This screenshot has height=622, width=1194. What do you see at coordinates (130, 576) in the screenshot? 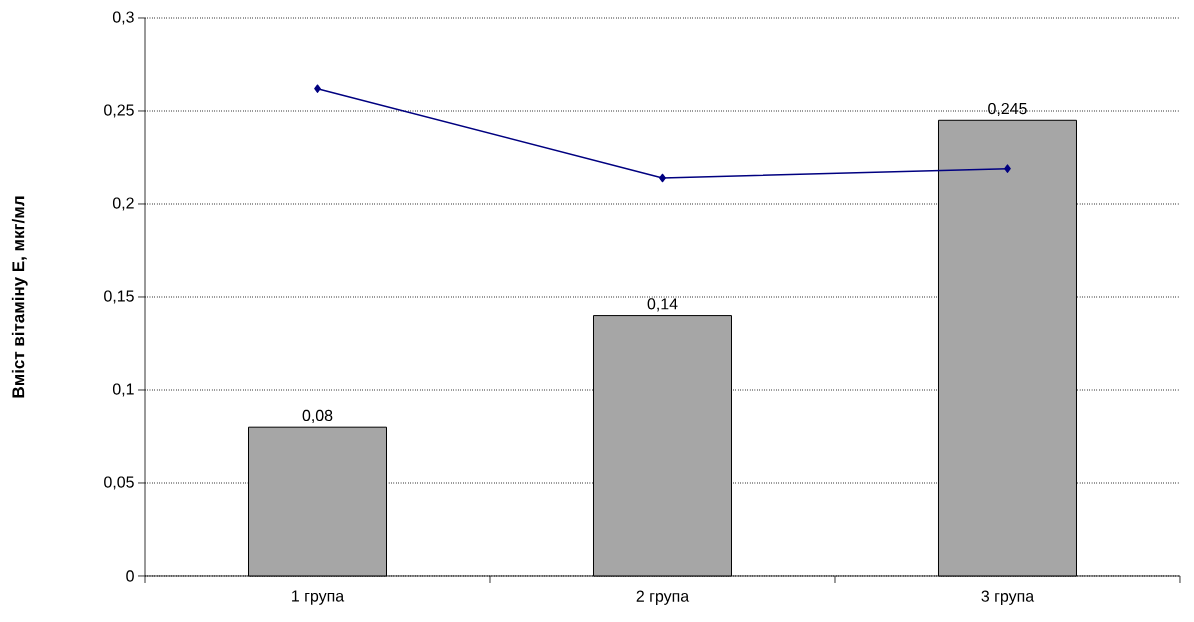
I see `y-tick-label: 0` at bounding box center [130, 576].